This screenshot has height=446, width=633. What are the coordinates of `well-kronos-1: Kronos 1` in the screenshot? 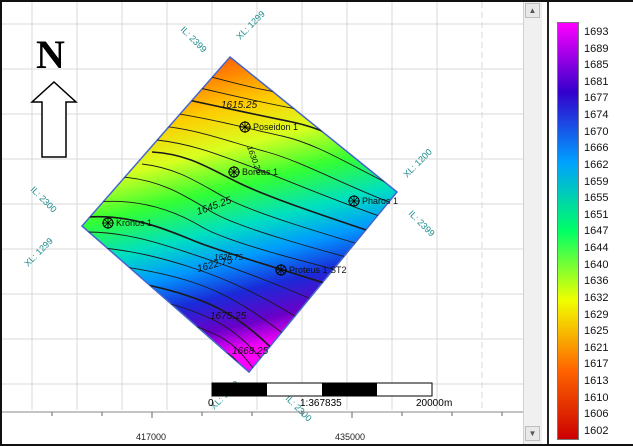 It's located at (127, 223).